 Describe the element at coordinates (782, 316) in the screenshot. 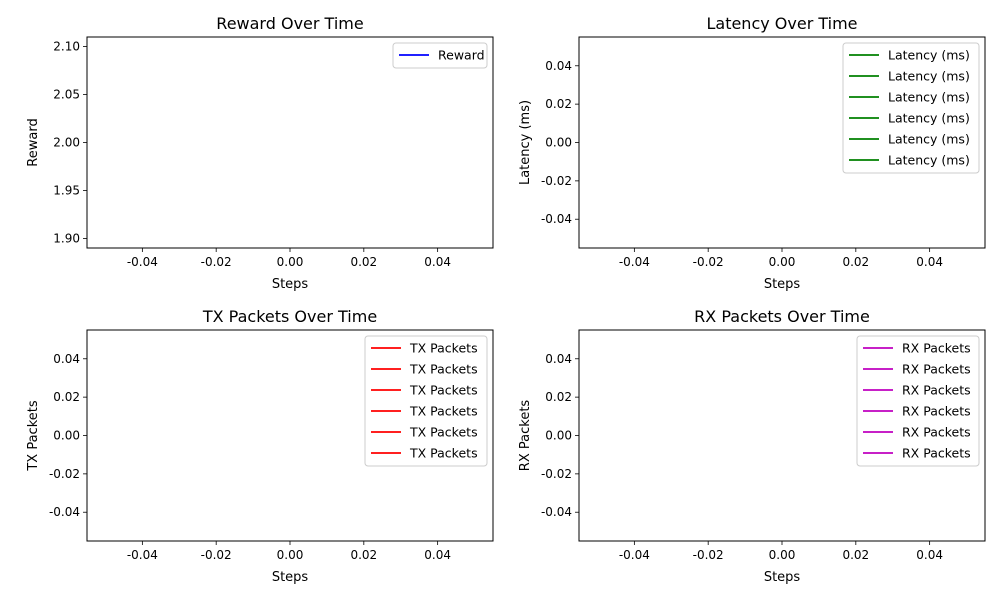

I see `chart-title: RX Packets Over Time` at that location.